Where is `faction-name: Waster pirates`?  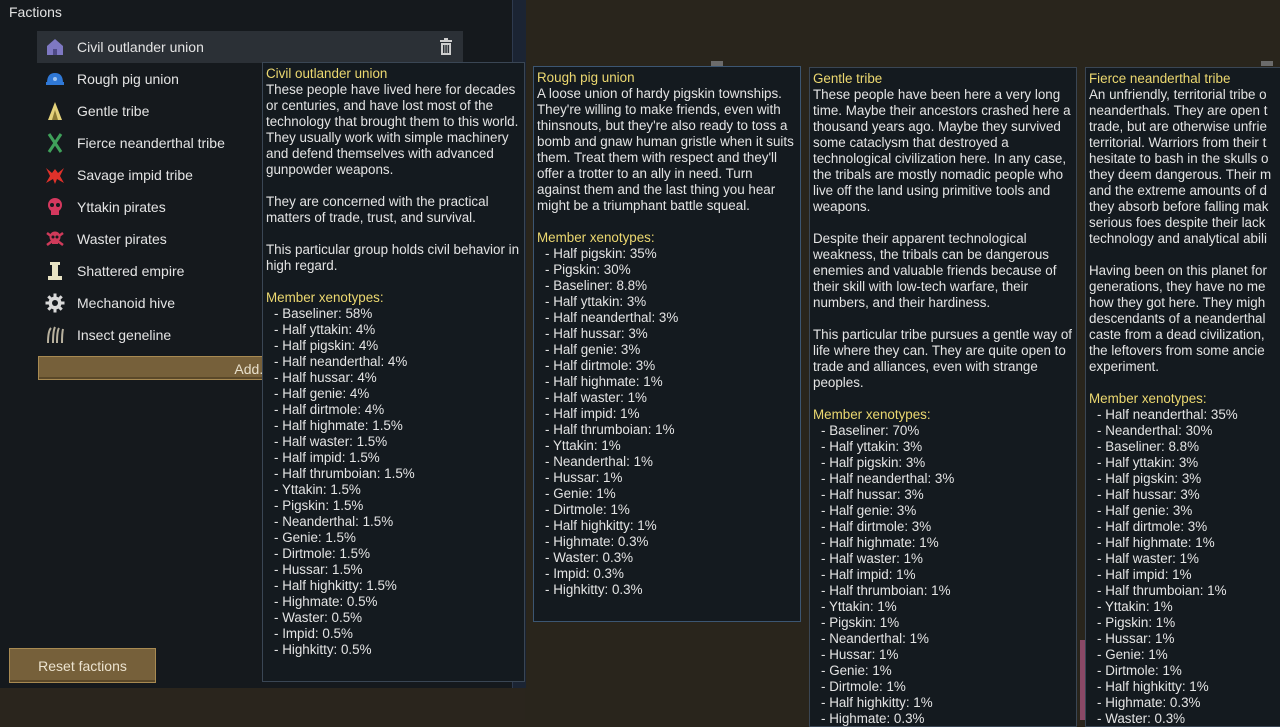
faction-name: Waster pirates is located at coordinates (122, 239).